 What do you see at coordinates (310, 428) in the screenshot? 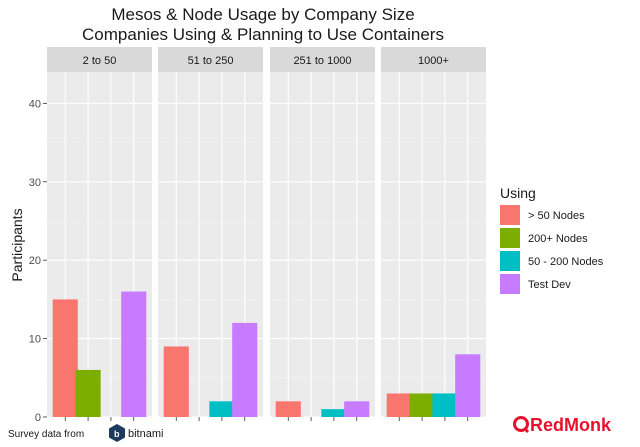
I see `footer: Survey data from b bitnami RedMonk` at bounding box center [310, 428].